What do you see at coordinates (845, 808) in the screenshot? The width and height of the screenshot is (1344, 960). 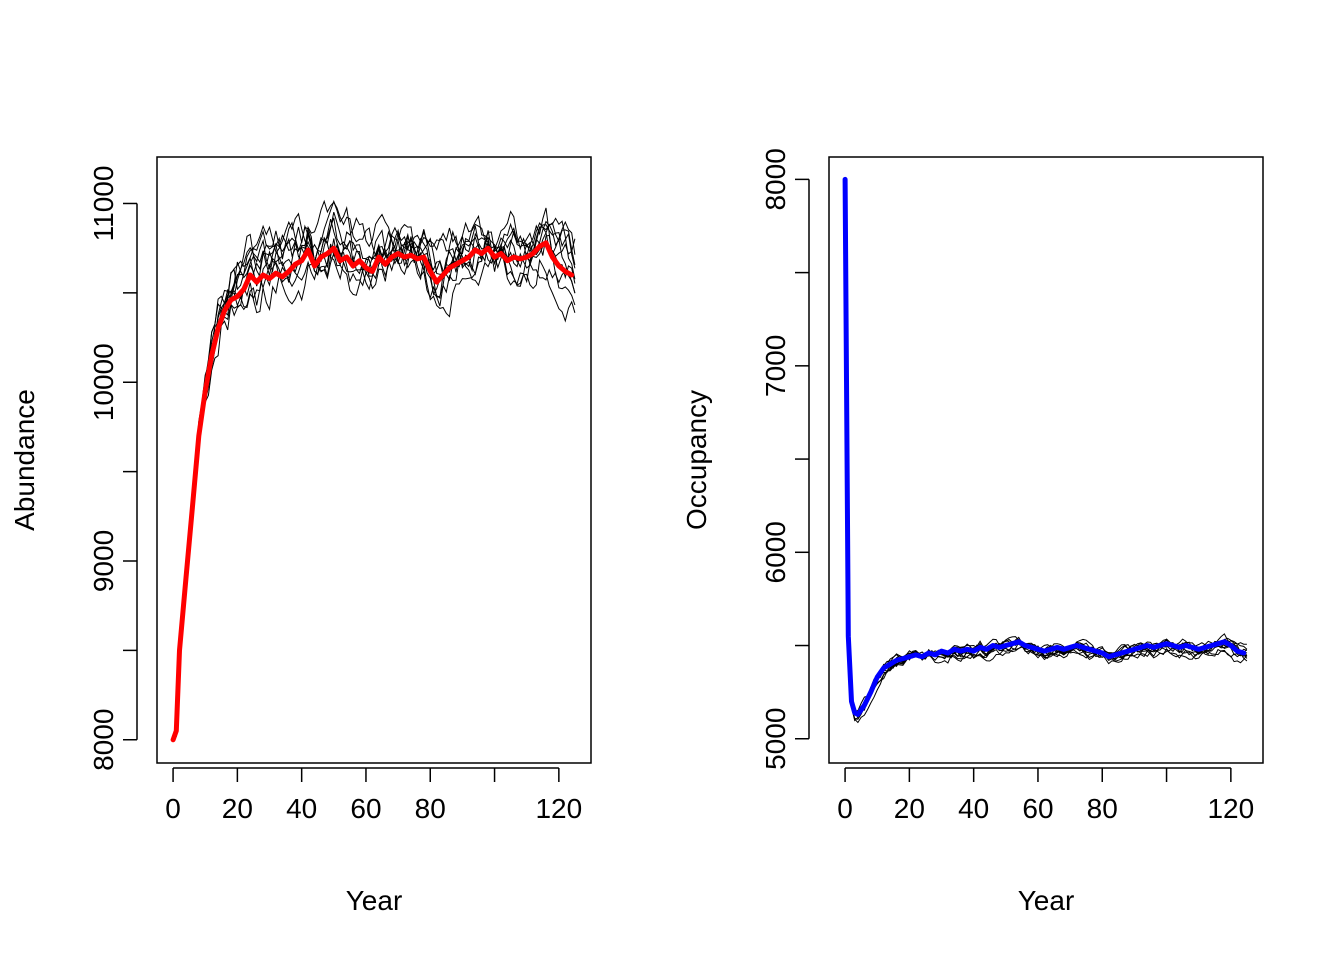 I see `occupancy-x-tick-label: 0` at bounding box center [845, 808].